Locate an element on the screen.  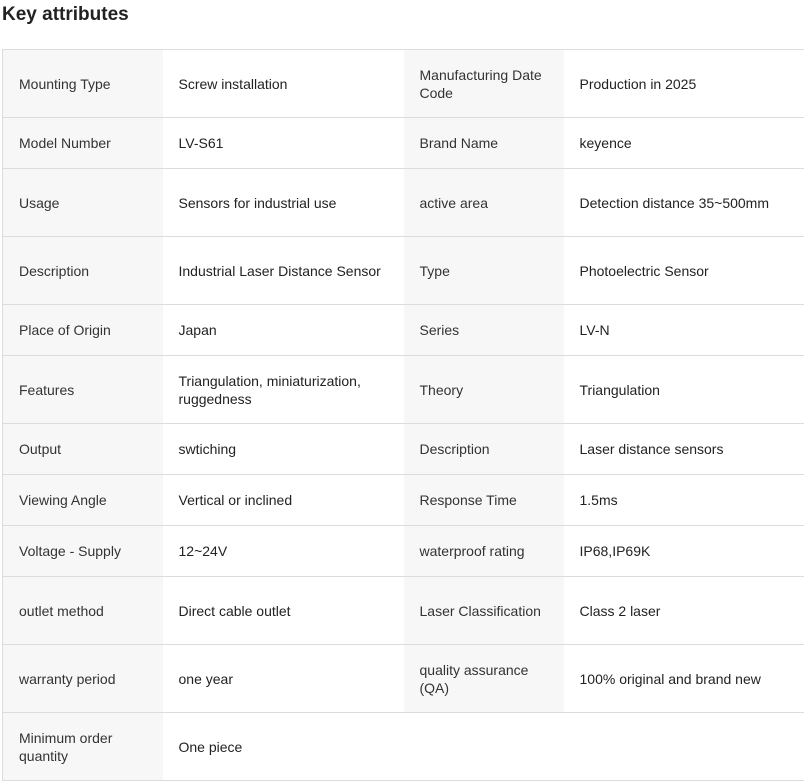
attribute-label: Manufacturing Date Code is located at coordinates (484, 84).